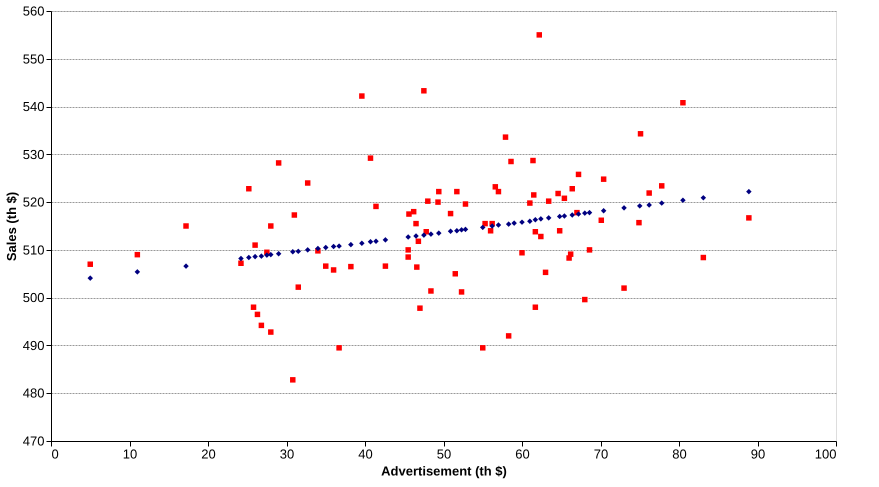 Image resolution: width=879 pixels, height=487 pixels. I want to click on y-tick-label: 480, so click(33, 393).